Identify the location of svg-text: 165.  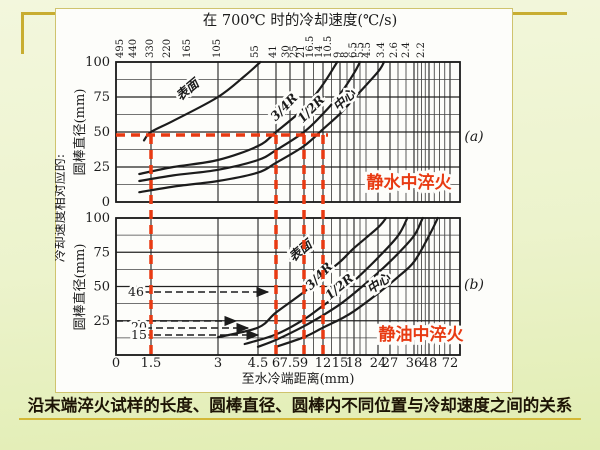
(187, 48).